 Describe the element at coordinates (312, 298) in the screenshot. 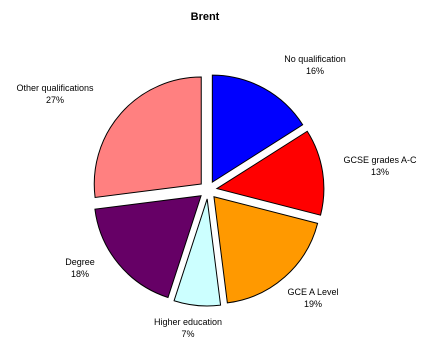

I see `slice-label: GCE A Level 19%` at that location.